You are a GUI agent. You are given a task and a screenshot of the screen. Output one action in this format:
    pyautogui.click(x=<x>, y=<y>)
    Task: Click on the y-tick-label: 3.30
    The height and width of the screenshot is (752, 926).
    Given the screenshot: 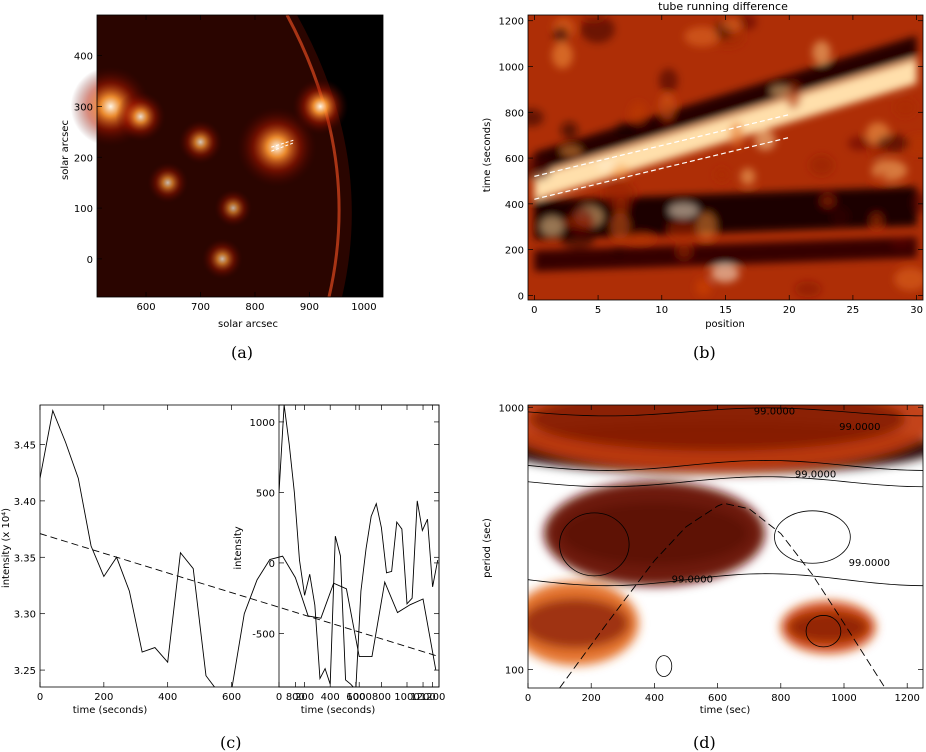 What is the action you would take?
    pyautogui.click(x=25, y=615)
    